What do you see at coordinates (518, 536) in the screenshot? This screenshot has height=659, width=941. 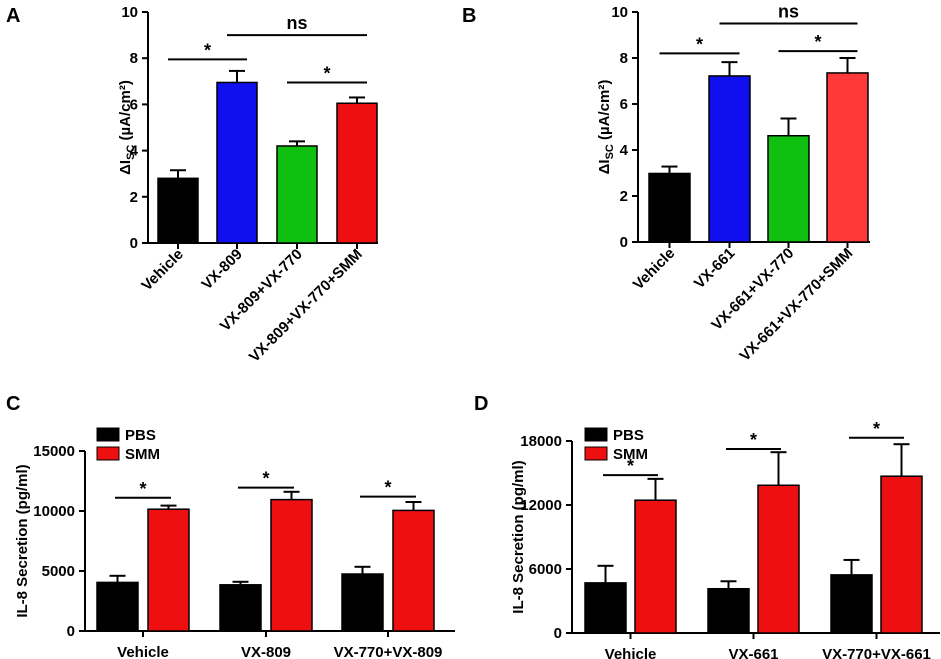 I see `panel-d-y-axis-title: IL-8 Secretion (pg/ml)` at bounding box center [518, 536].